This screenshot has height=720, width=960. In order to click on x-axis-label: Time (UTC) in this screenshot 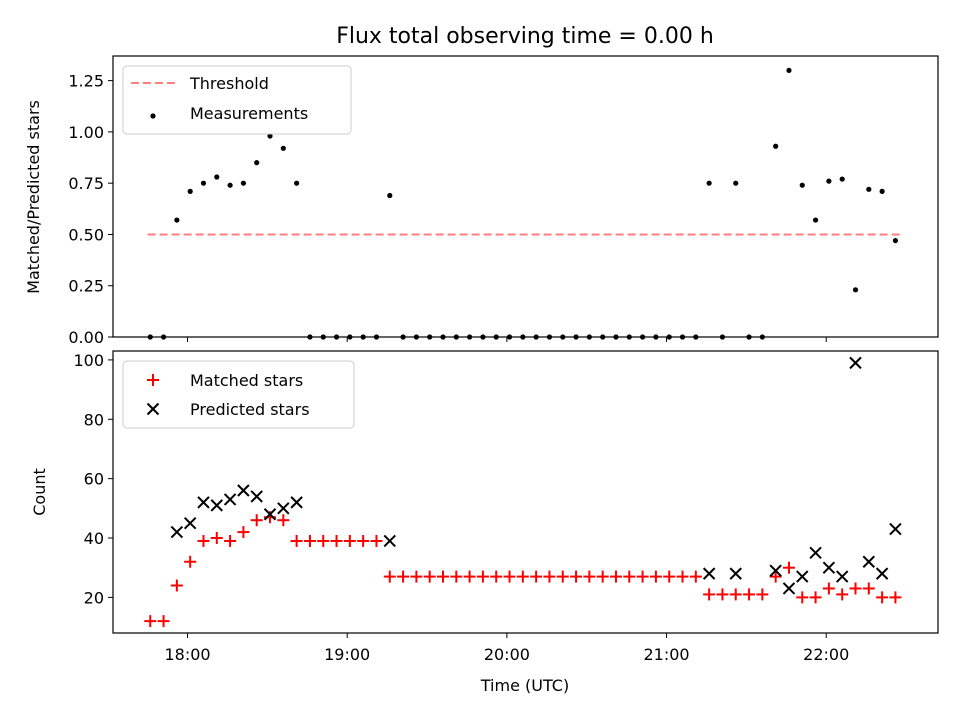, I will do `click(524, 685)`.